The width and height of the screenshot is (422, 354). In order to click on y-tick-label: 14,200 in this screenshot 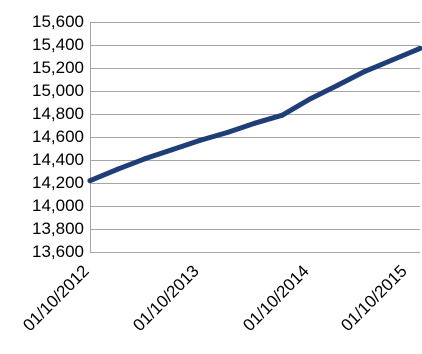, I will do `click(58, 182)`.